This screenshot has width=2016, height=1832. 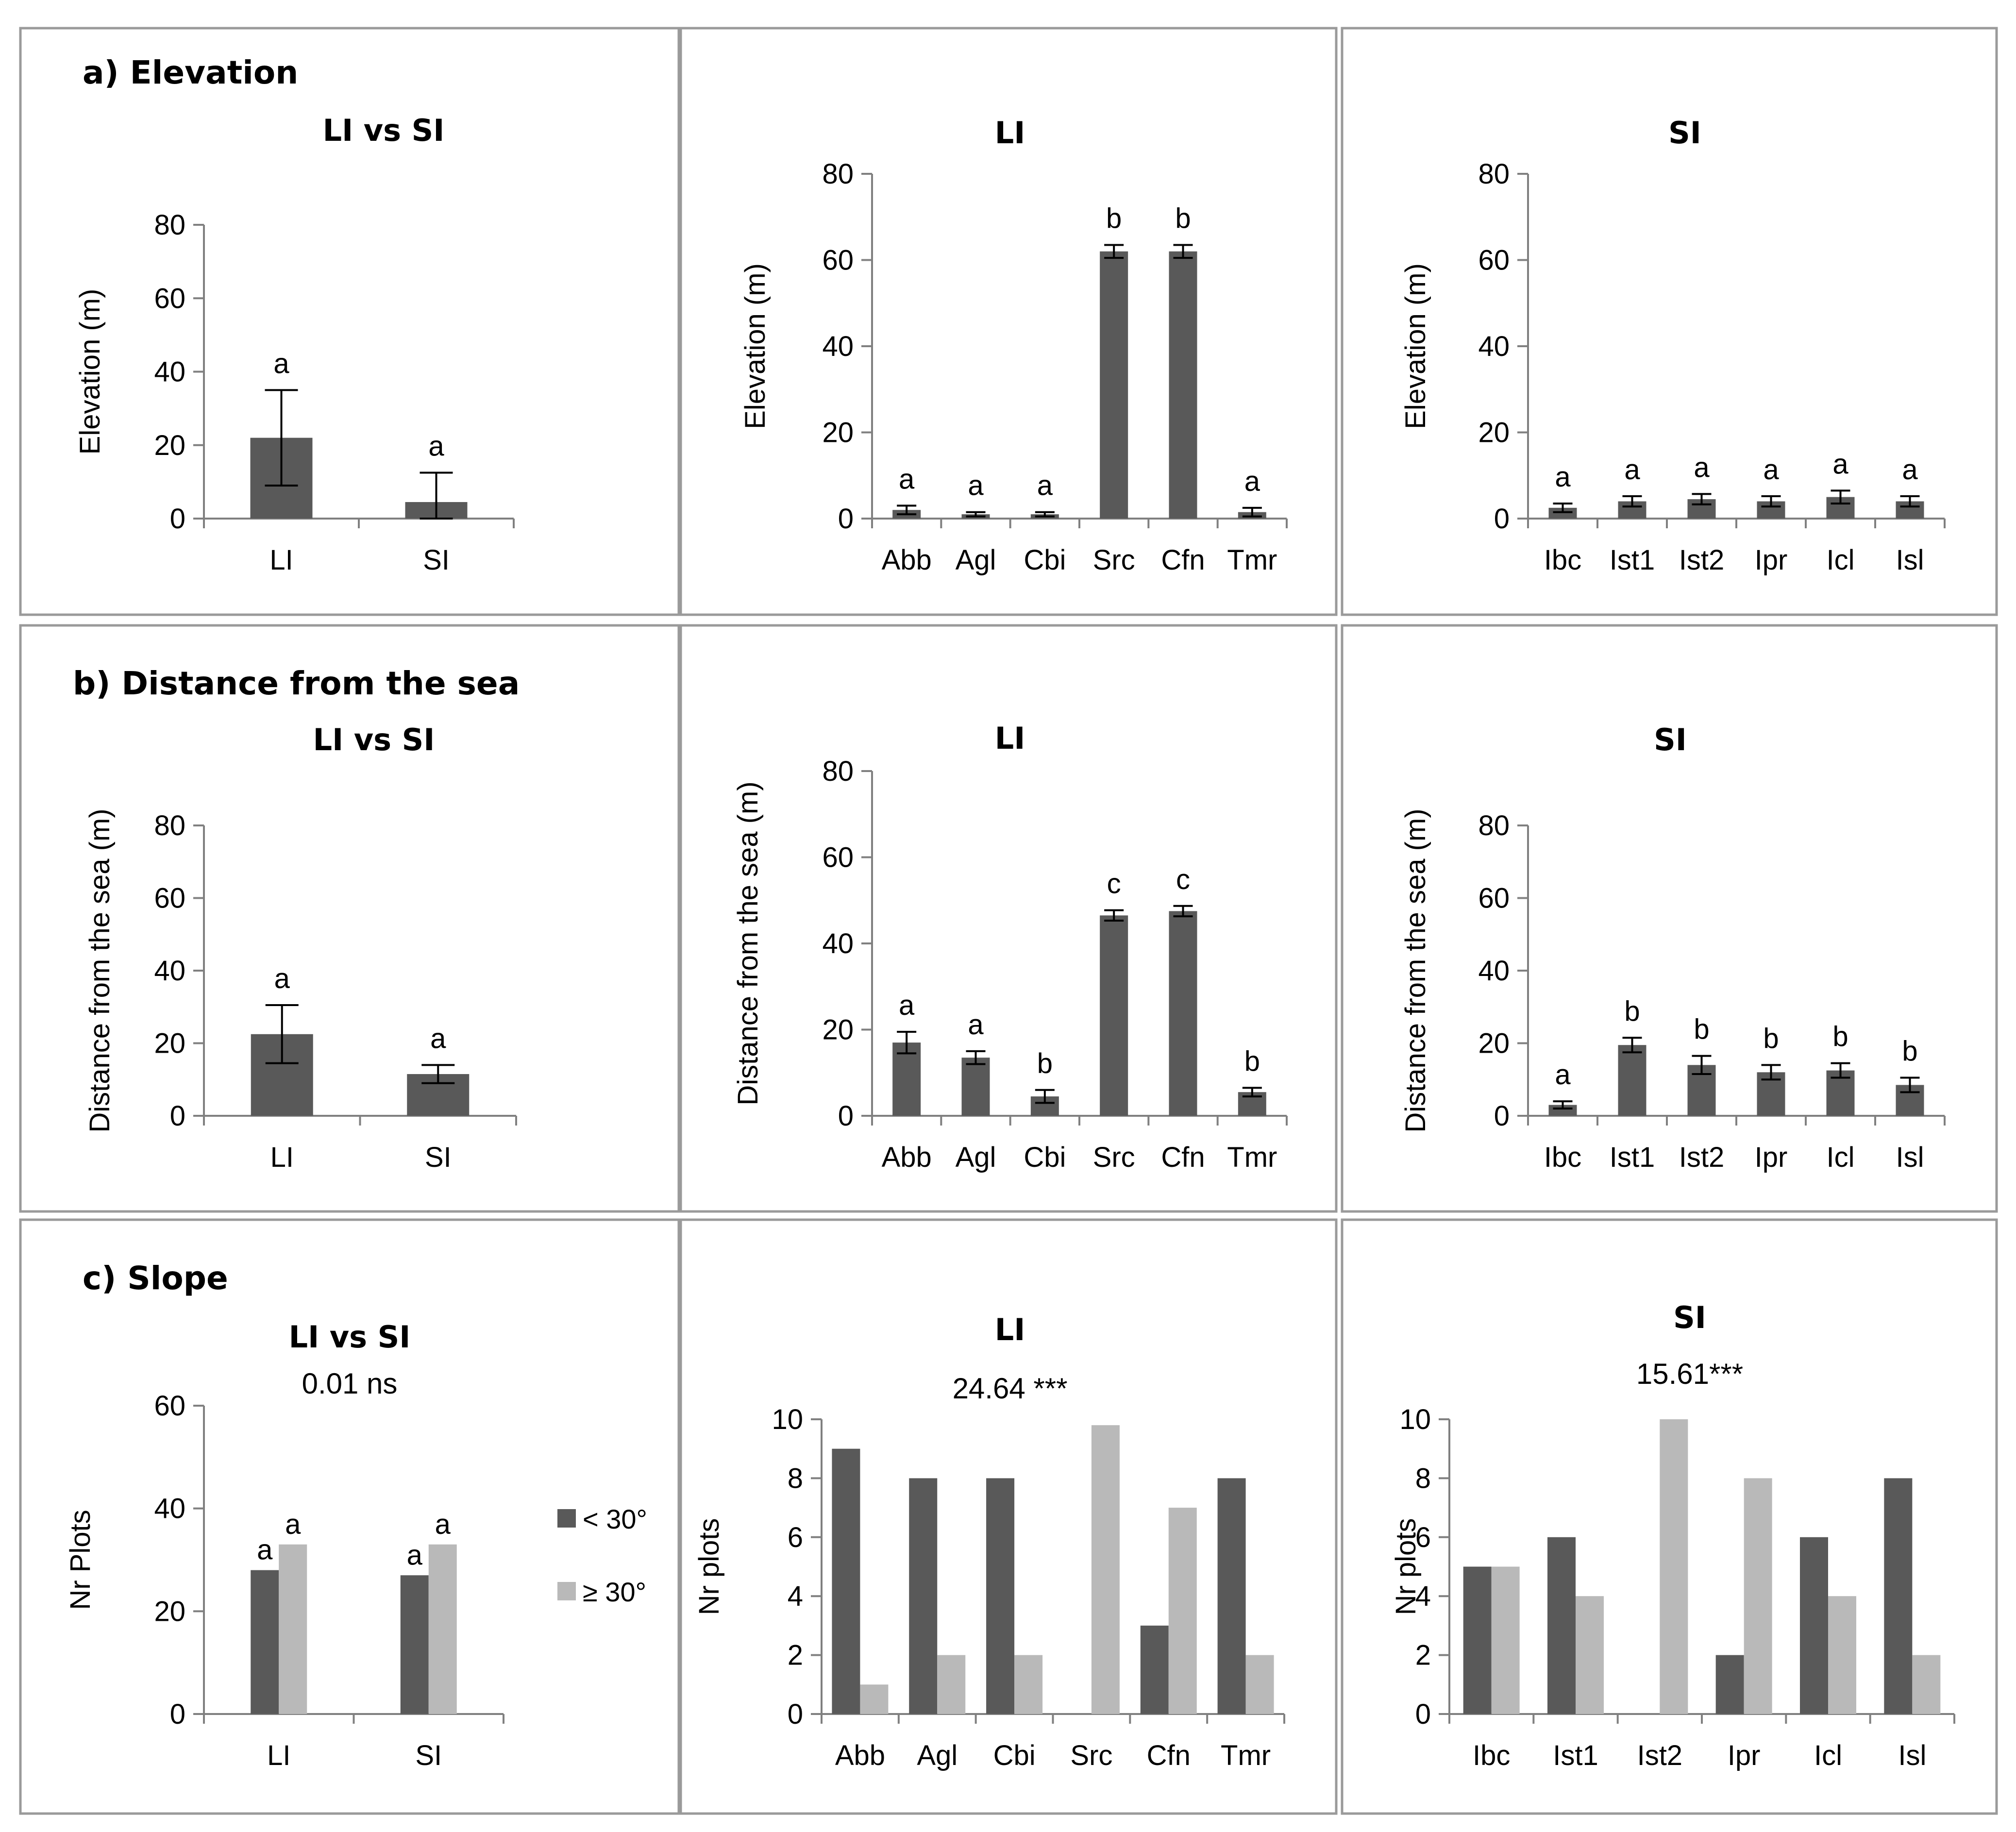 What do you see at coordinates (190, 72) in the screenshot?
I see `section-title-elevation: a) Elevation` at bounding box center [190, 72].